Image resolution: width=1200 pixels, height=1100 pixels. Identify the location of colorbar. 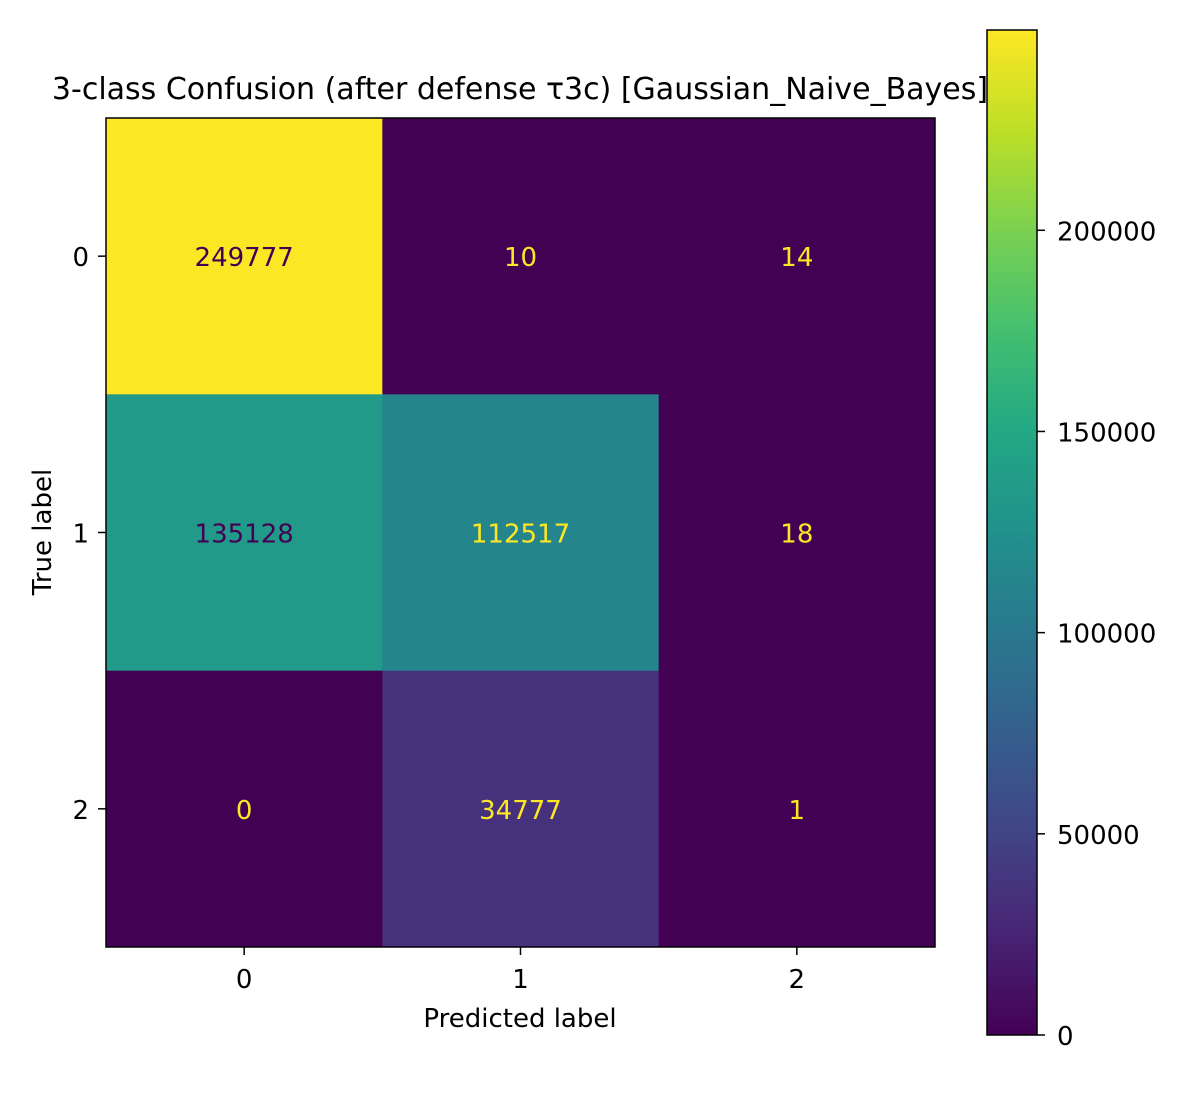
(1012, 532).